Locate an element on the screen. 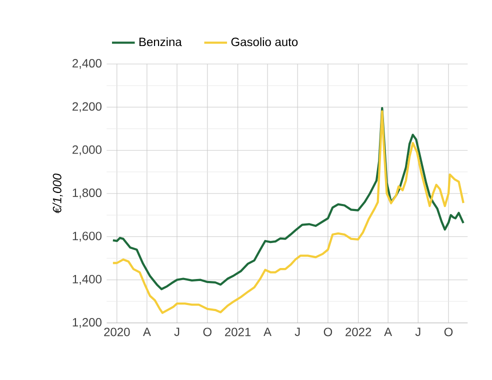 The width and height of the screenshot is (492, 380). y-tick-label: 2,000 is located at coordinates (87, 150).